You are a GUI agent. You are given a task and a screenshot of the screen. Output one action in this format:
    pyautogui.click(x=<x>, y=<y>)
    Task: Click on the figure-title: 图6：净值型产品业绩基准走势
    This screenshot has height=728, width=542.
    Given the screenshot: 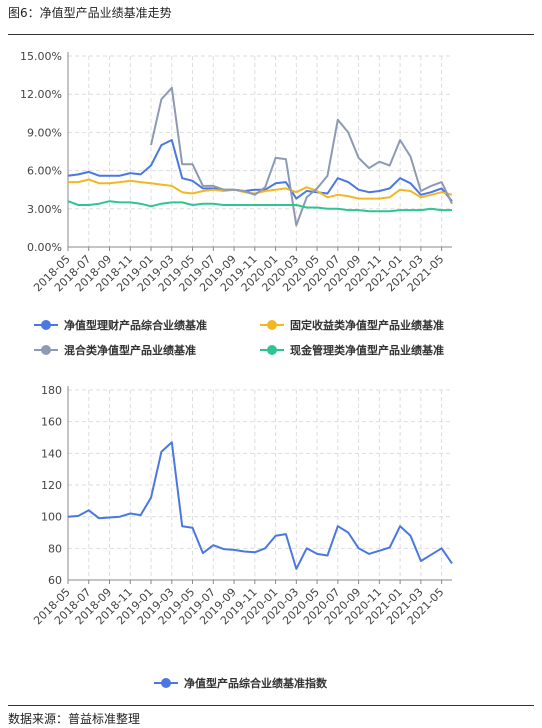 What is the action you would take?
    pyautogui.click(x=90, y=13)
    